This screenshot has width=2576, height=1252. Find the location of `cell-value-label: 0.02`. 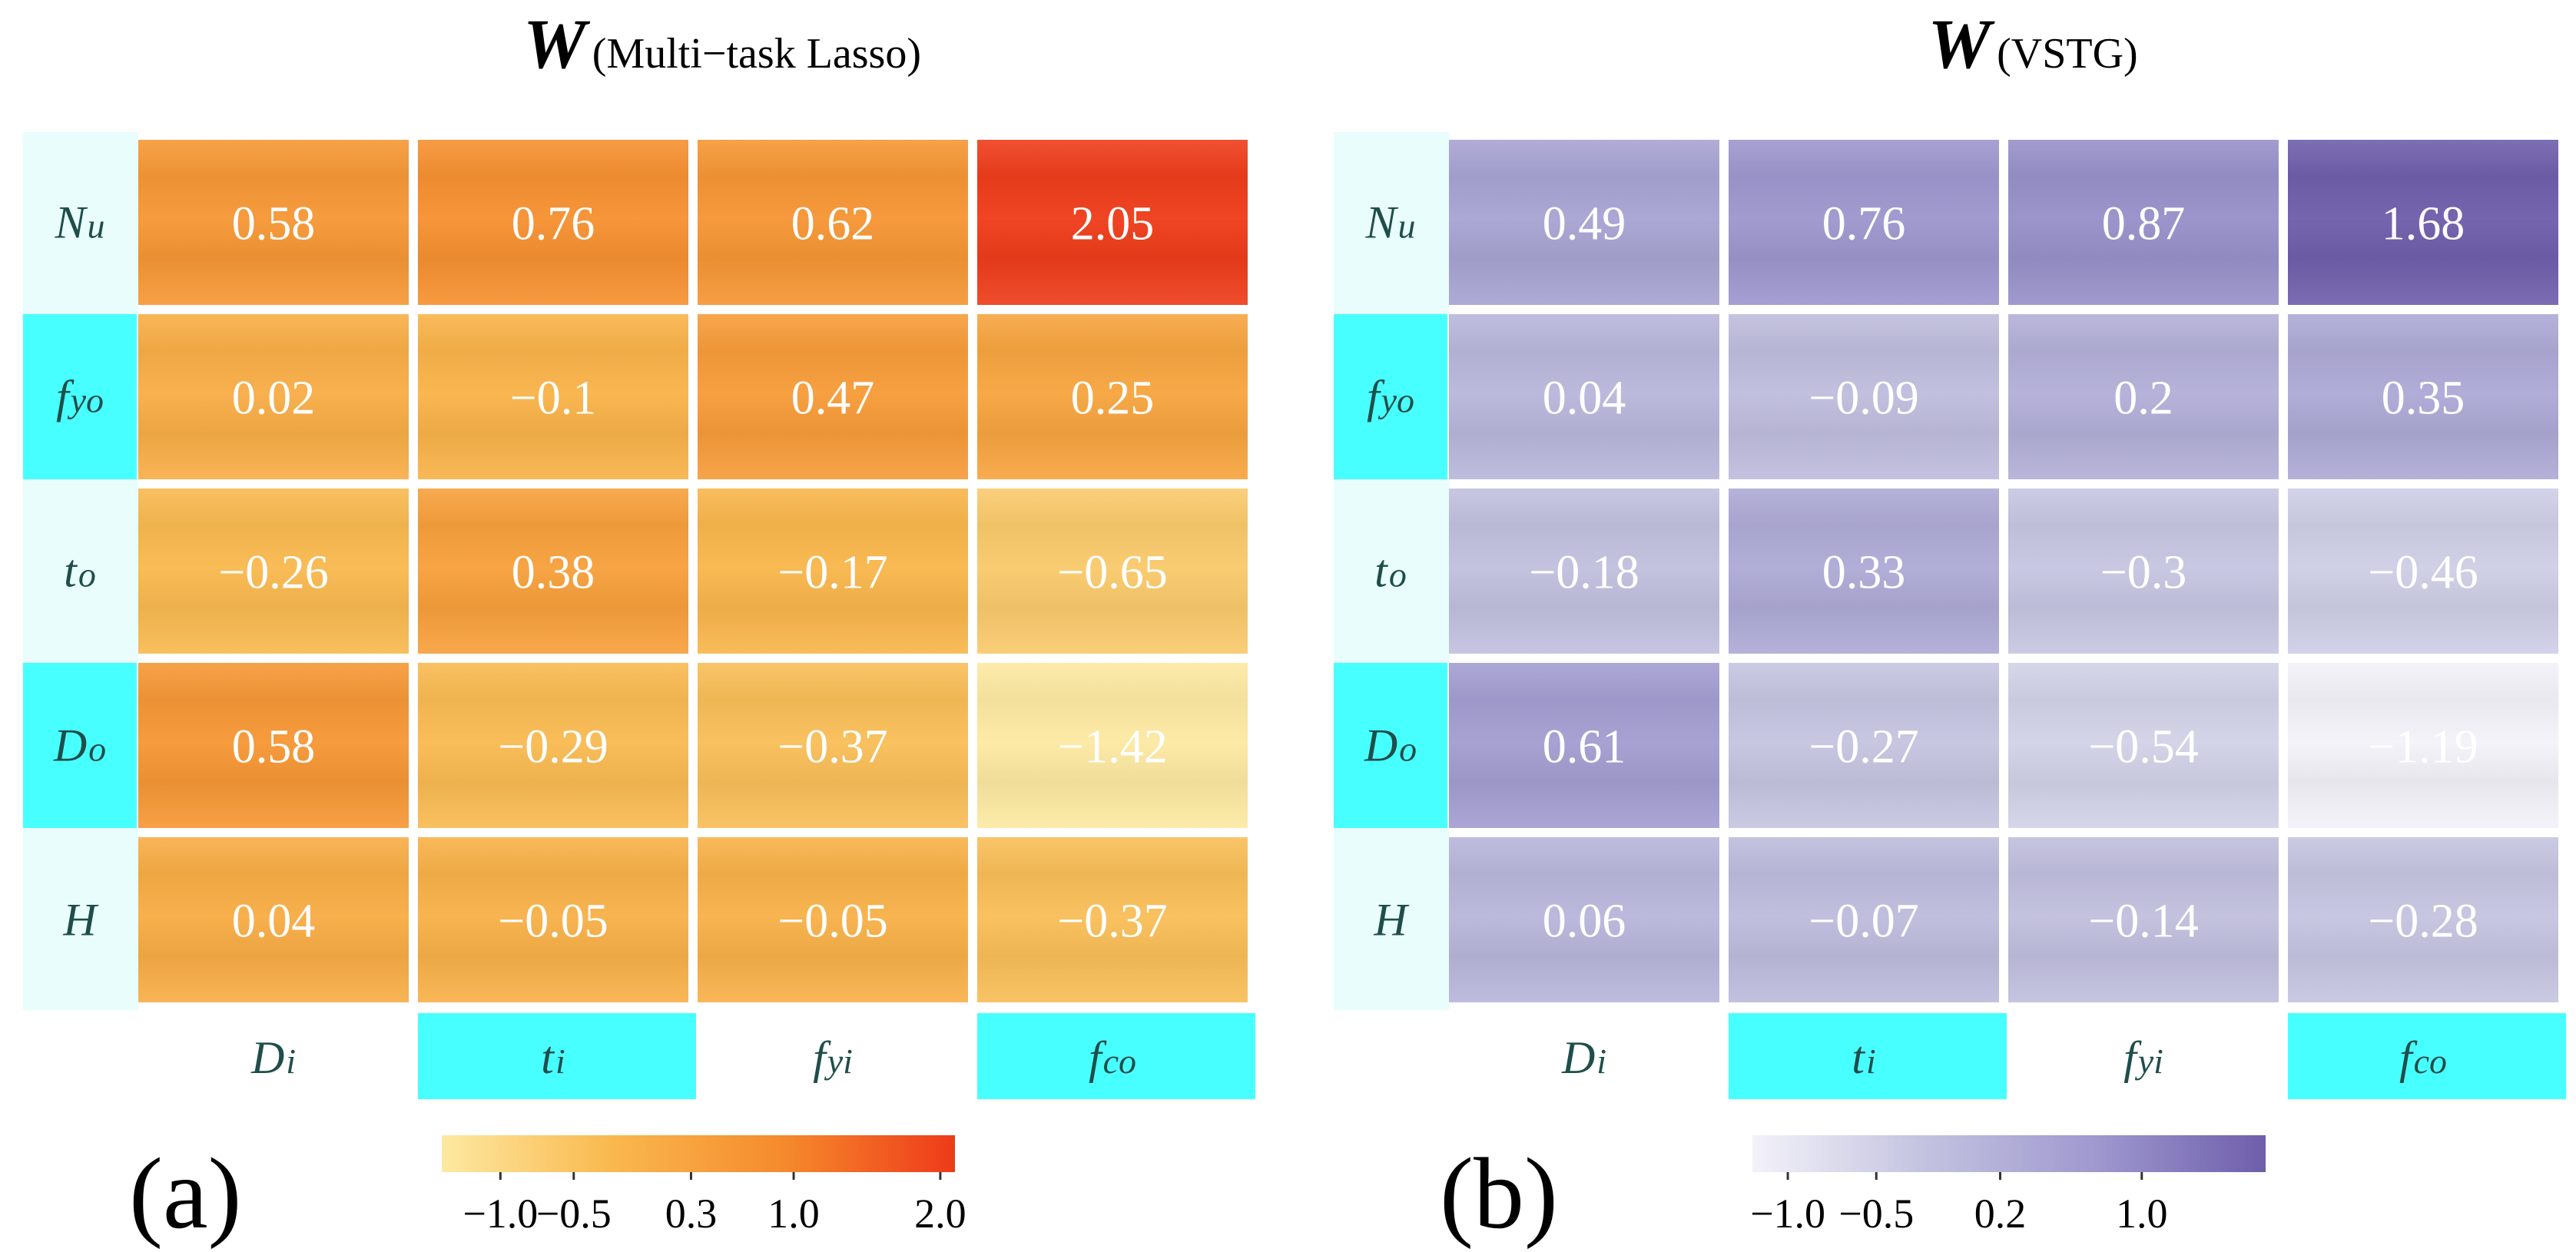

cell-value-label: 0.02 is located at coordinates (274, 399).